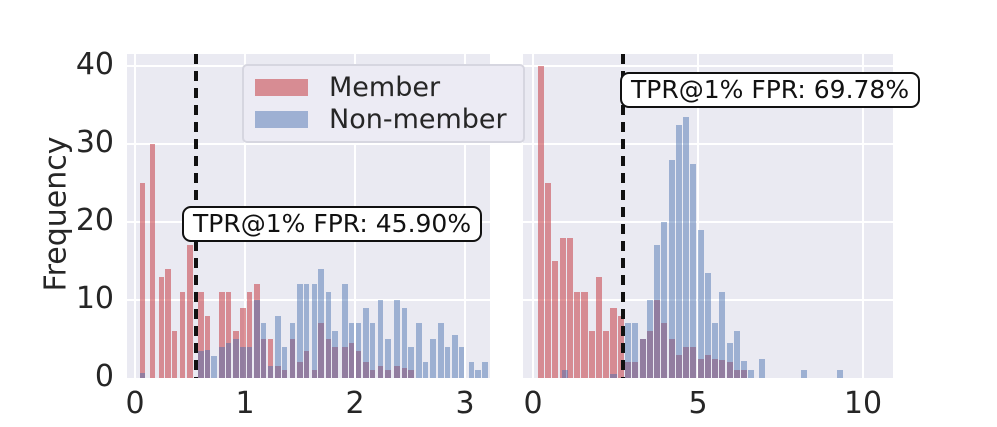 The image size is (997, 427). I want to click on tpr-annotation-left: TPR@1% FPR: 45.90%, so click(332, 224).